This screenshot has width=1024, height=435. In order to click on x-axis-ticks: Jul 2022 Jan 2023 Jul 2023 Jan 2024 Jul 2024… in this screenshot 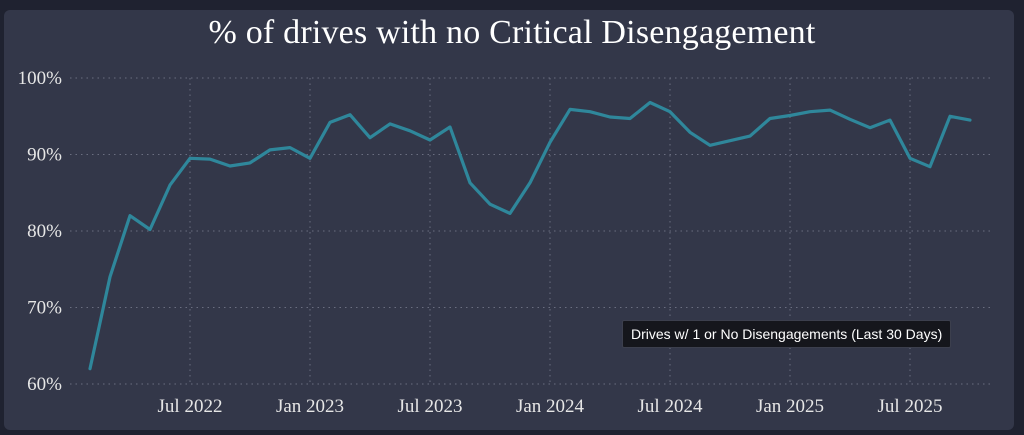, I will do `click(550, 406)`.